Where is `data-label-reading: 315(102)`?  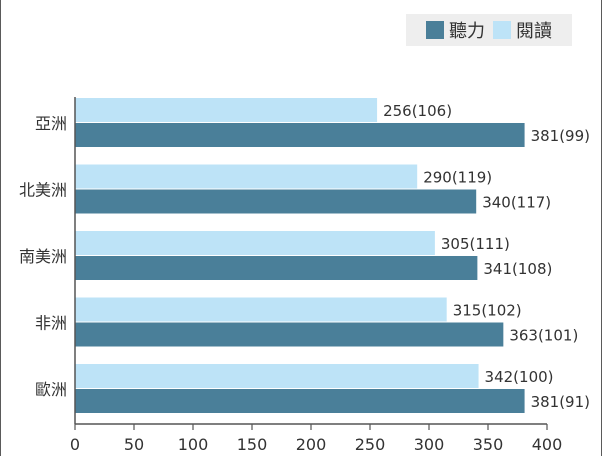
data-label-reading: 315(102) is located at coordinates (487, 311).